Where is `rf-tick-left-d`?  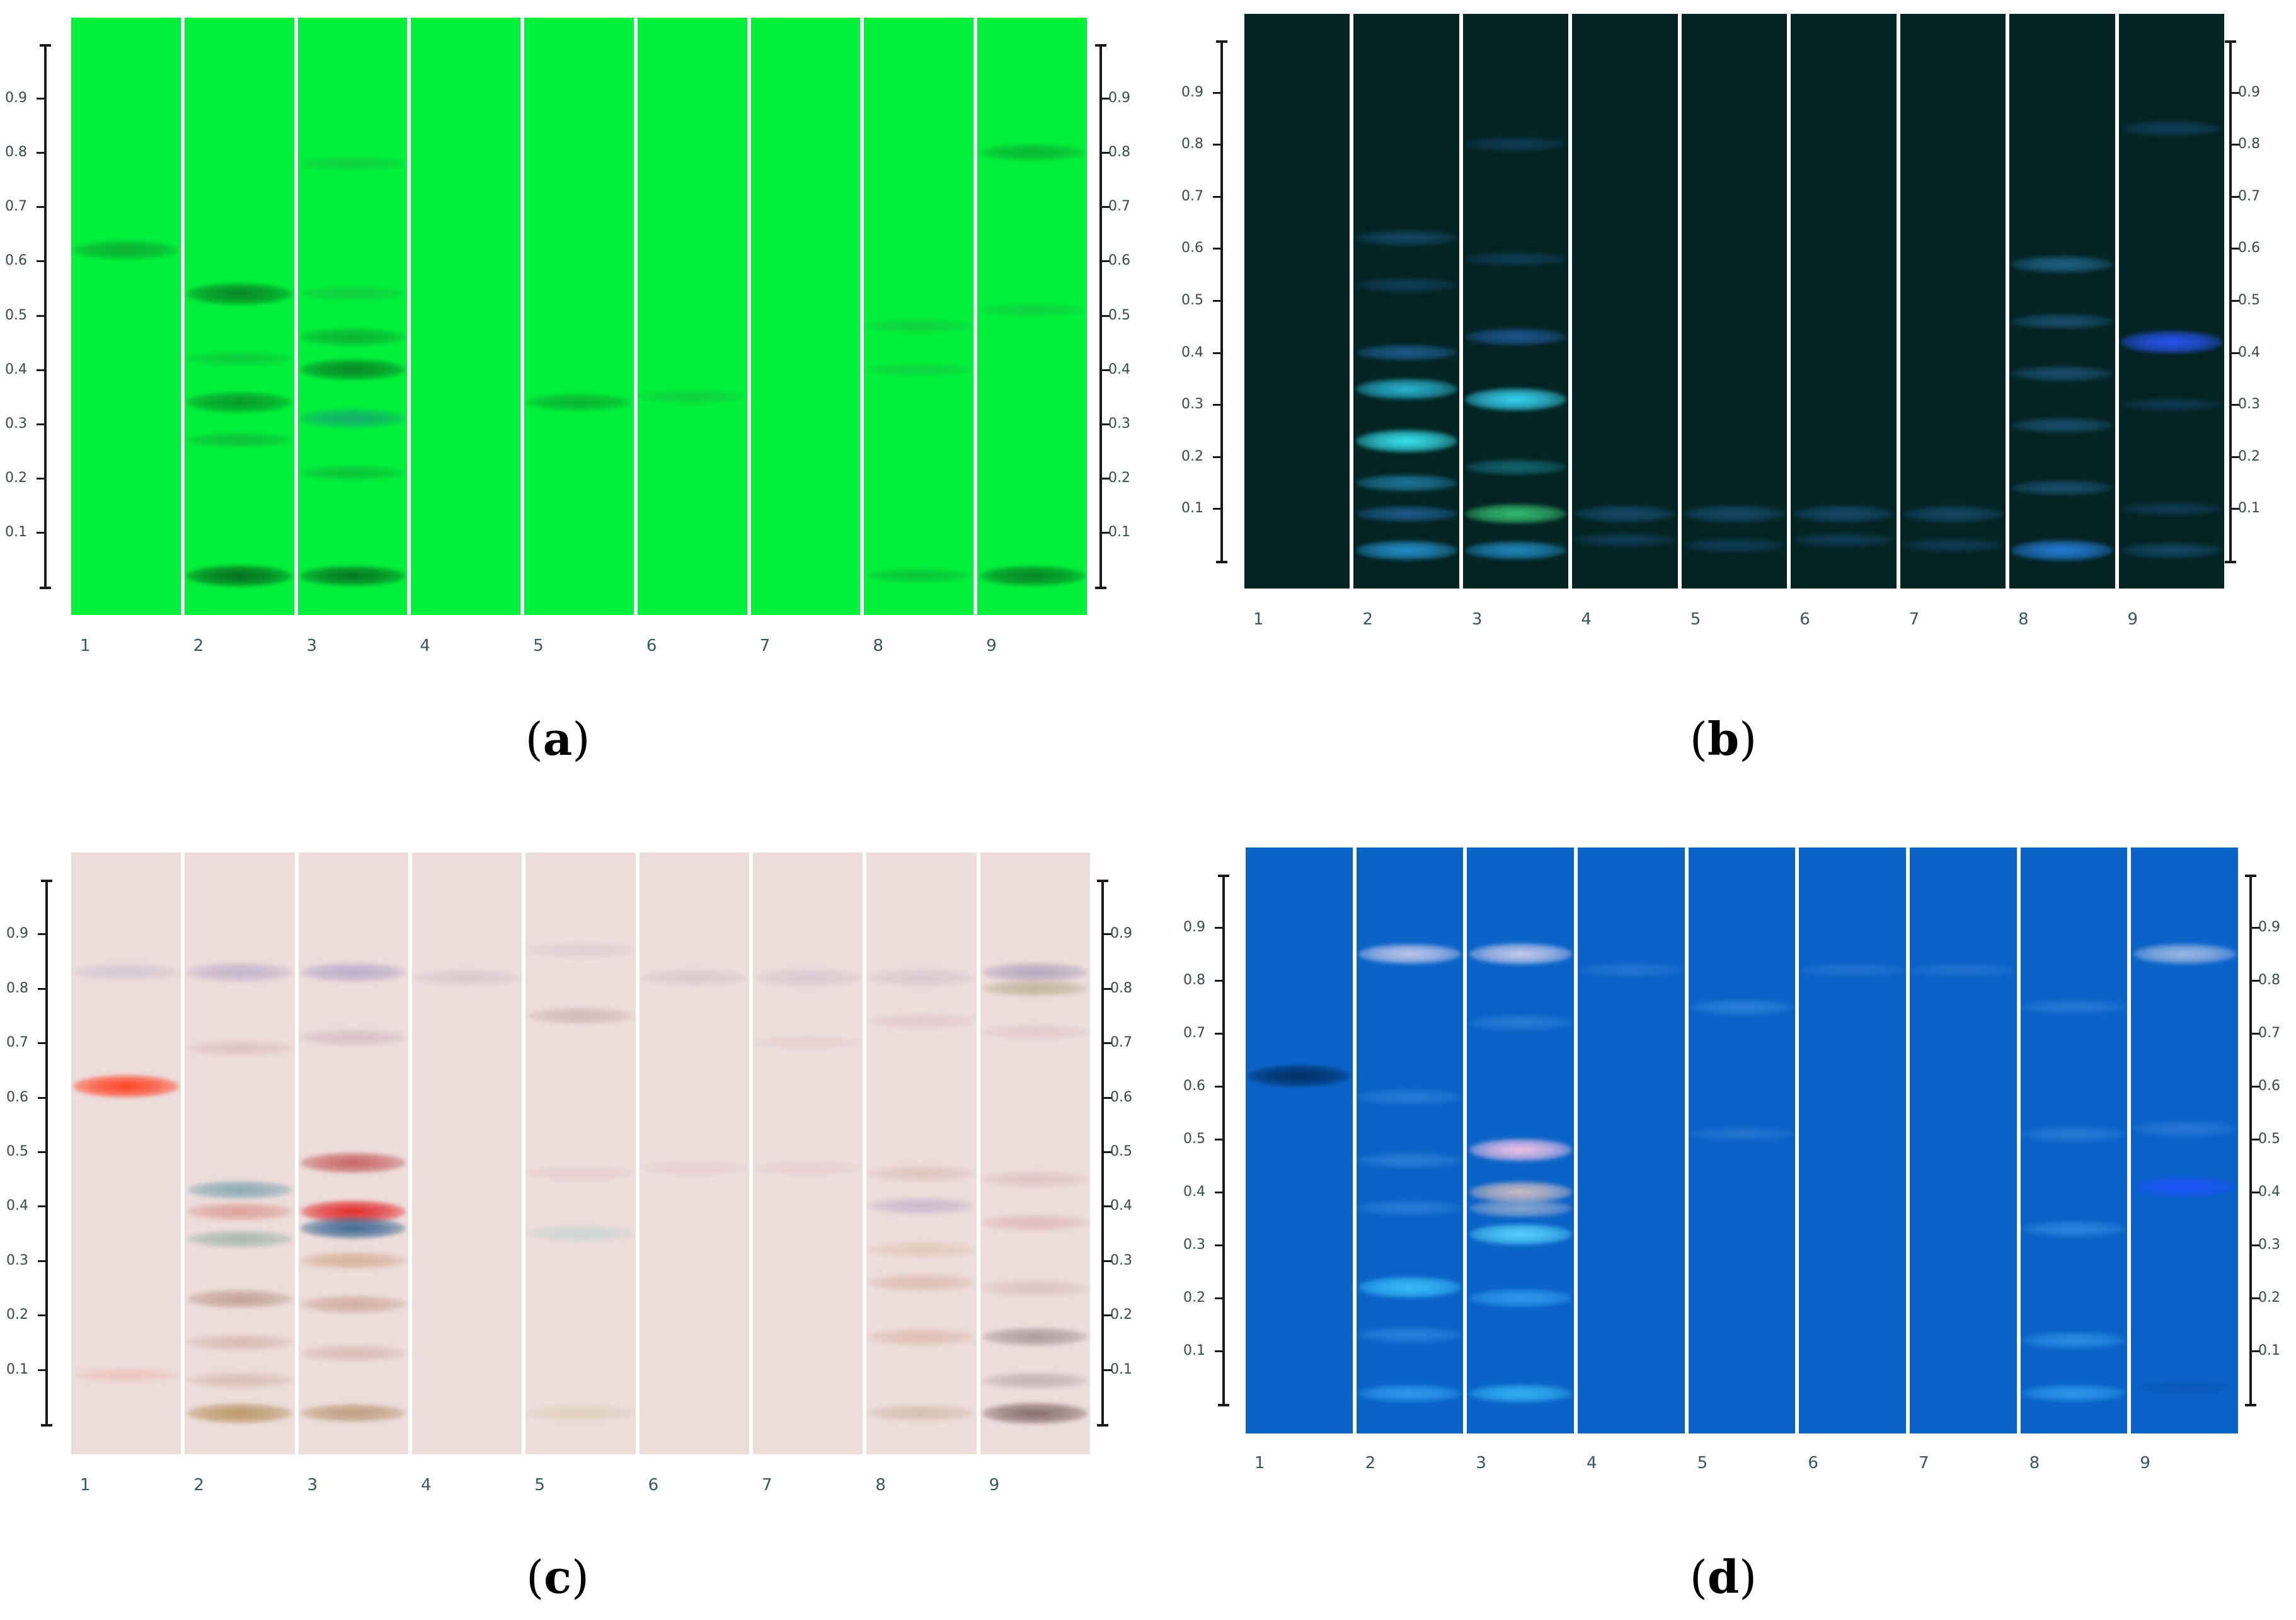 rf-tick-left-d is located at coordinates (1219, 1087).